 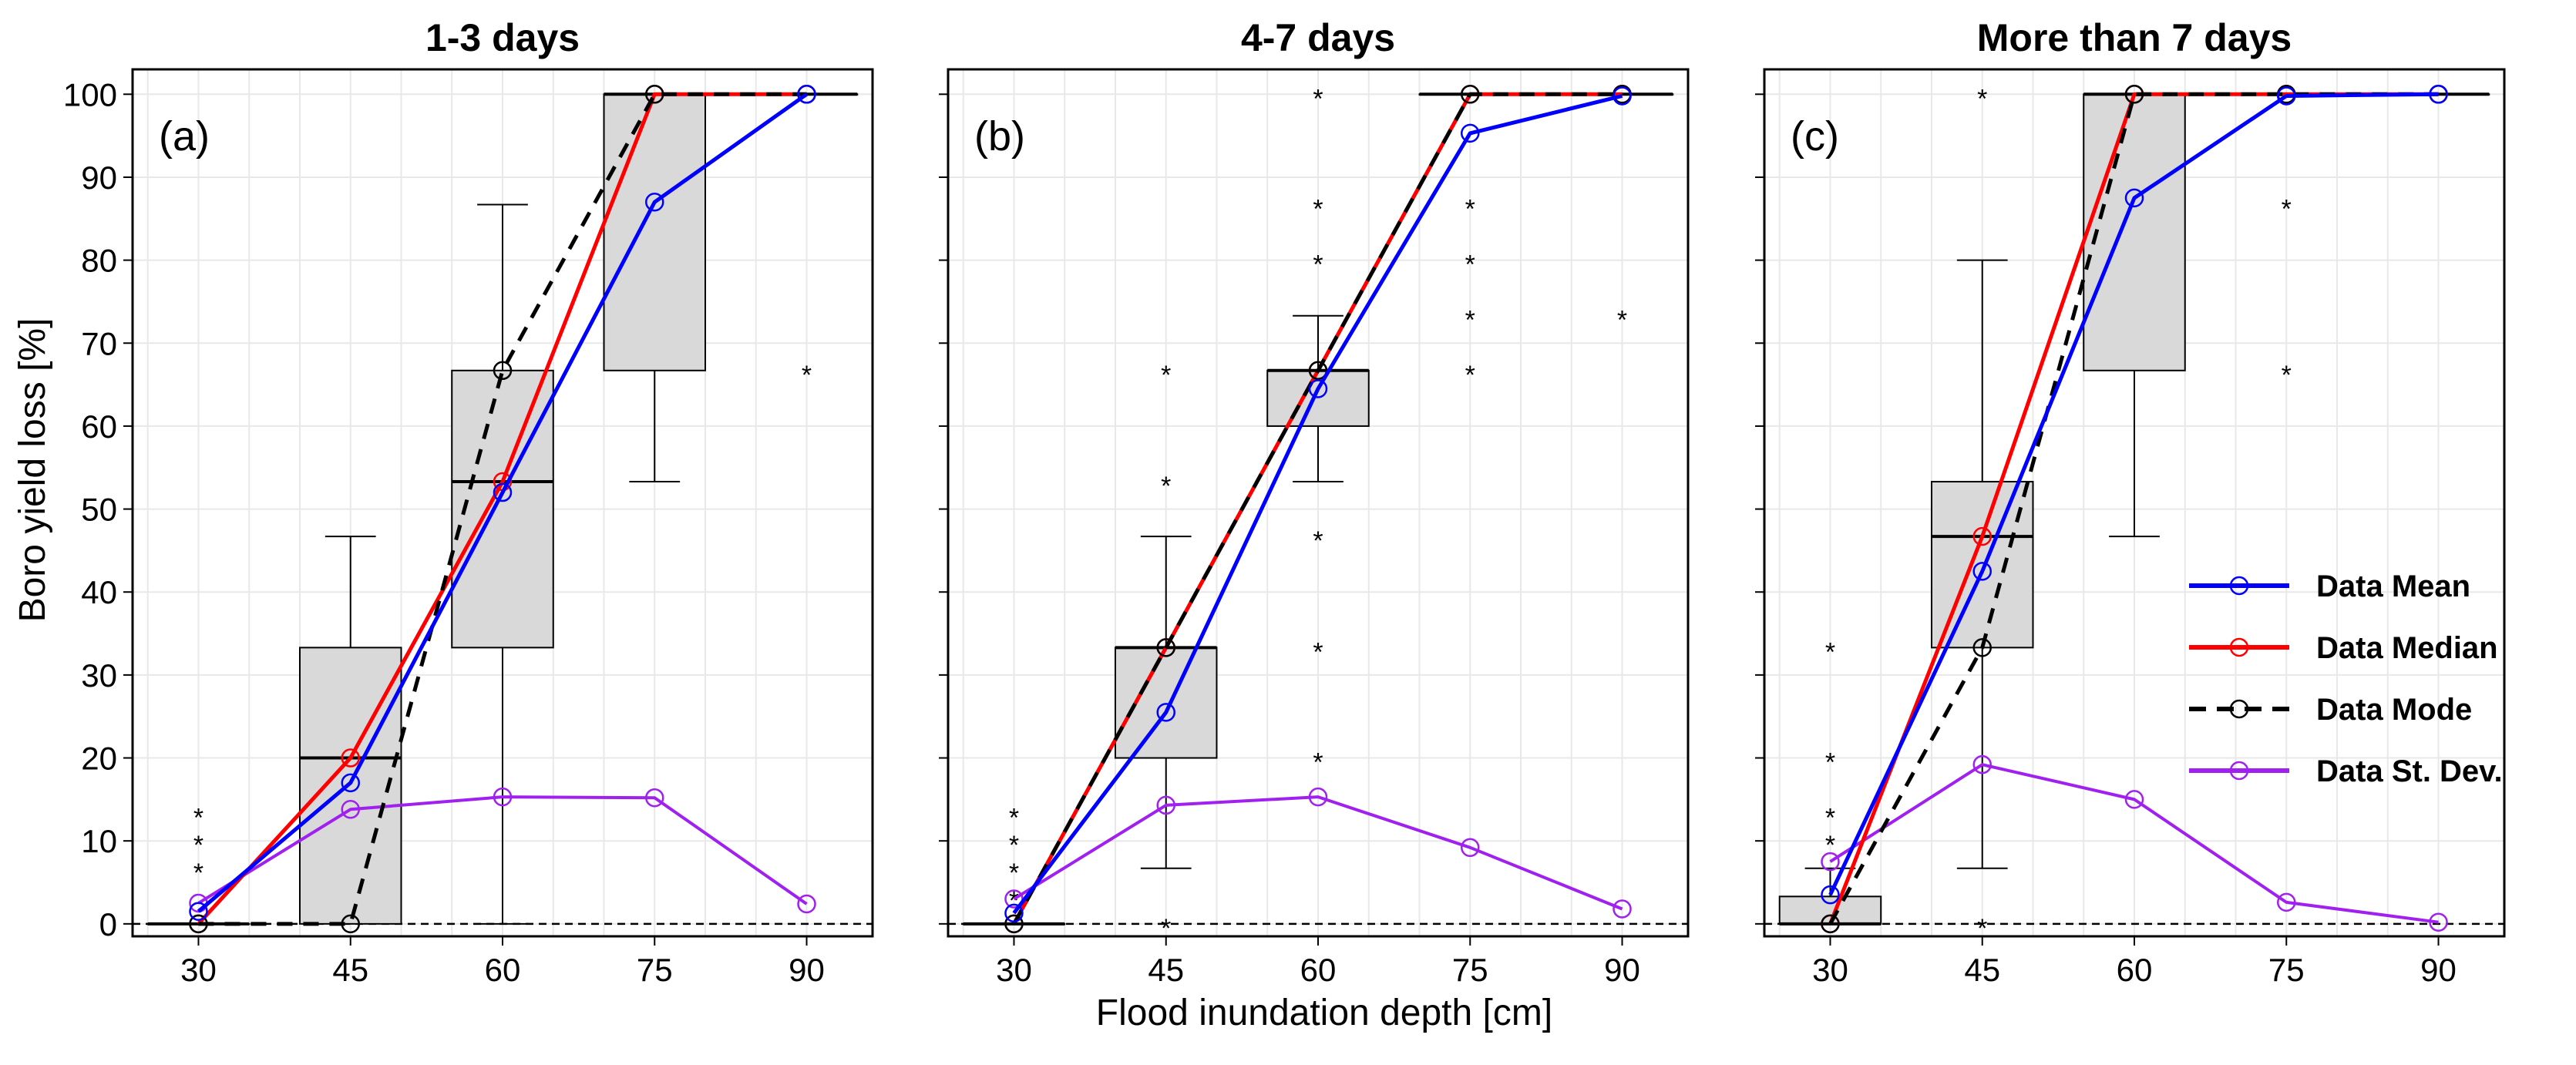 I want to click on y-tick-label: 50, so click(x=99, y=510).